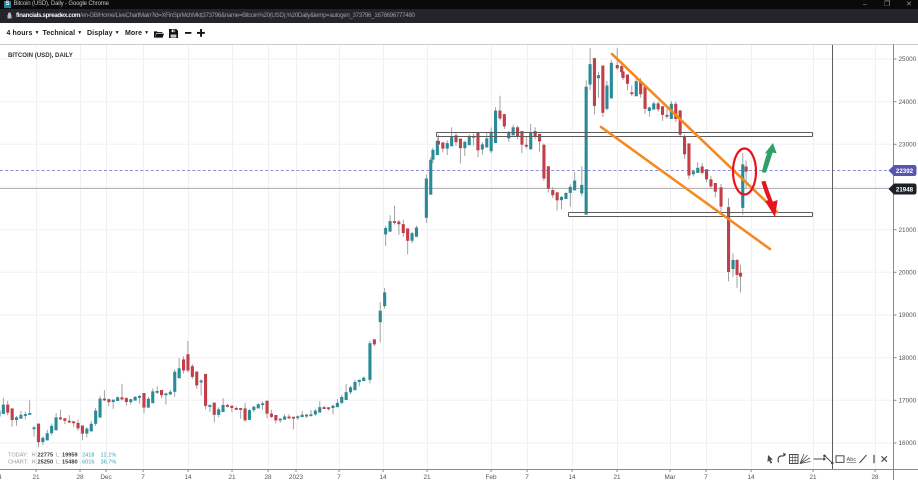 Image resolution: width=918 pixels, height=485 pixels. What do you see at coordinates (70, 462) in the screenshot?
I see `svg-text: 15480` at bounding box center [70, 462].